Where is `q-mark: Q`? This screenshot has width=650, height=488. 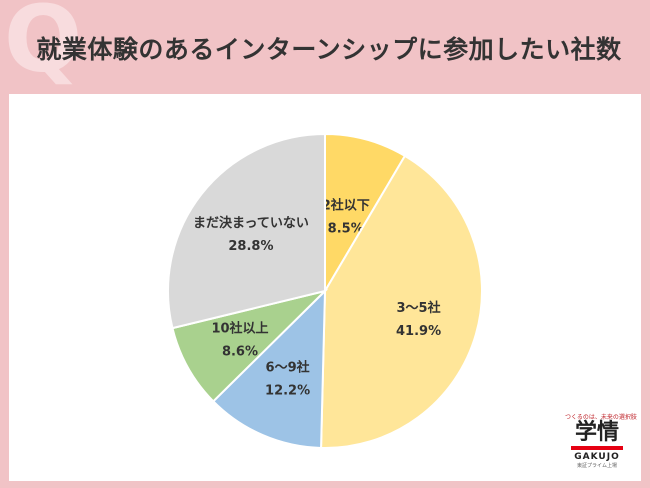 q-mark: Q is located at coordinates (43, 46).